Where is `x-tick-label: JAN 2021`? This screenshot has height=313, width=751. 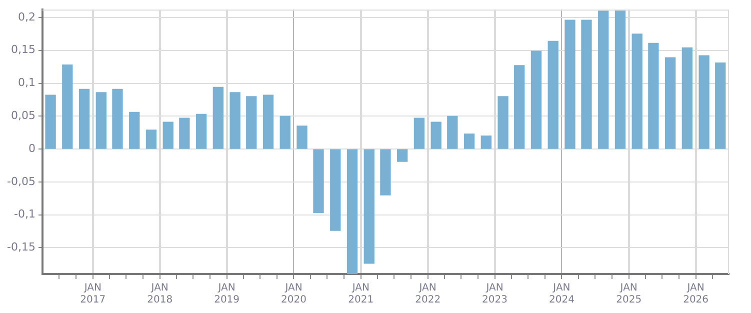 x-tick-label: JAN 2021 is located at coordinates (361, 294).